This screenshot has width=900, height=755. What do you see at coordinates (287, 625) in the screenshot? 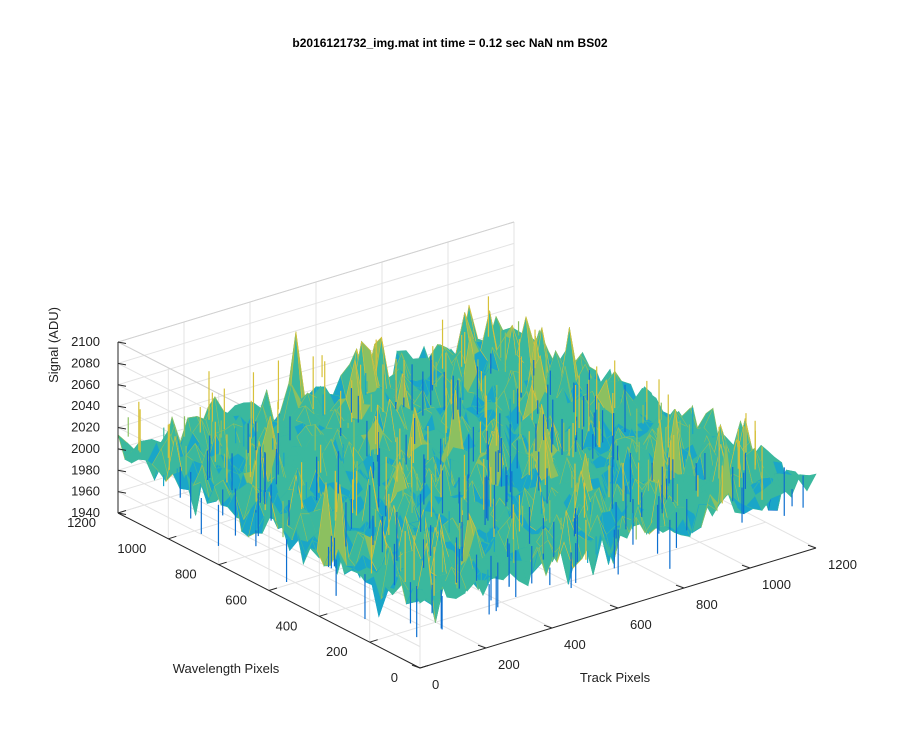
I see `y-tick-label: 400` at bounding box center [287, 625].